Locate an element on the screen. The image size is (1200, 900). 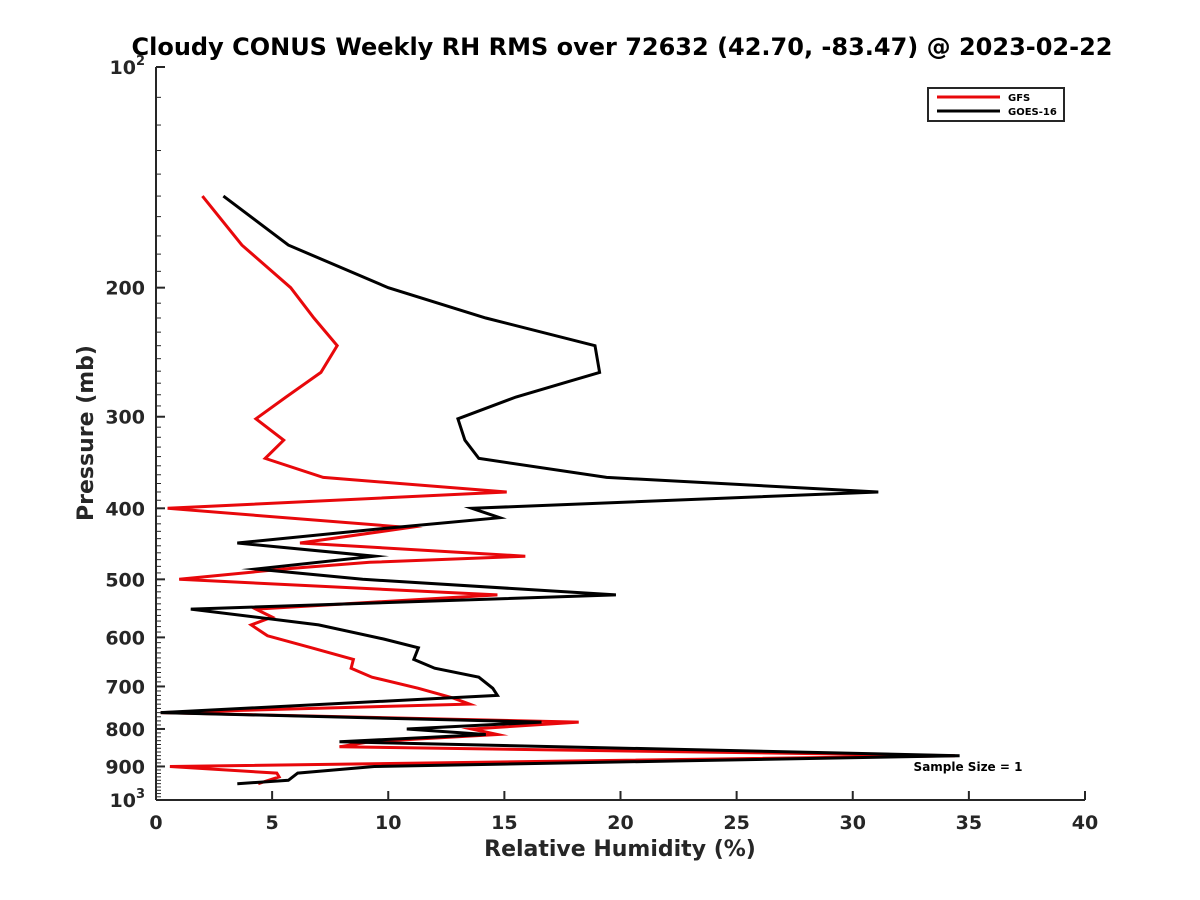
x-tick-label: 40 is located at coordinates (1085, 823).